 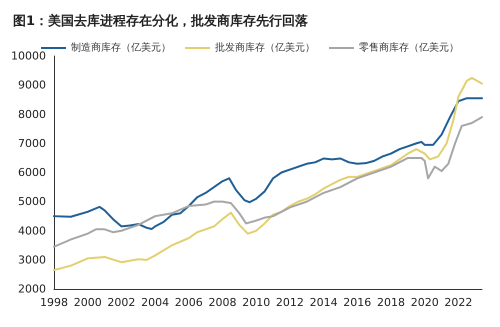 I want to click on x-tick-label: 1998, so click(x=54, y=302).